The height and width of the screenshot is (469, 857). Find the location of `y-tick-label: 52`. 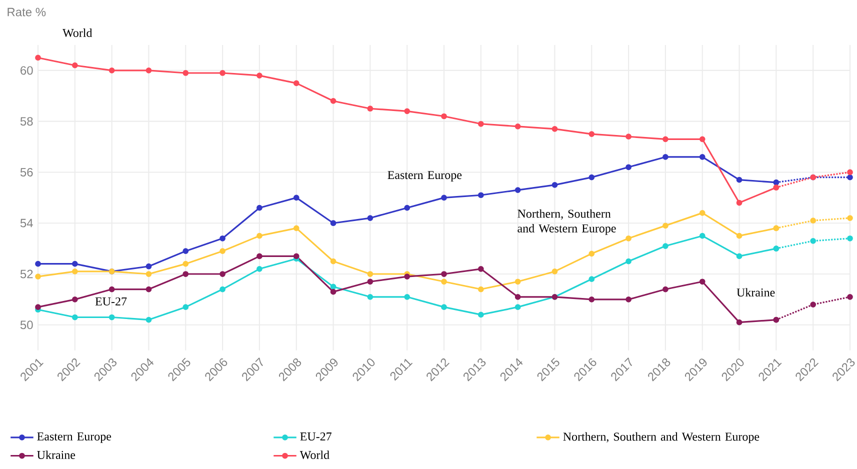

y-tick-label: 52 is located at coordinates (26, 274).